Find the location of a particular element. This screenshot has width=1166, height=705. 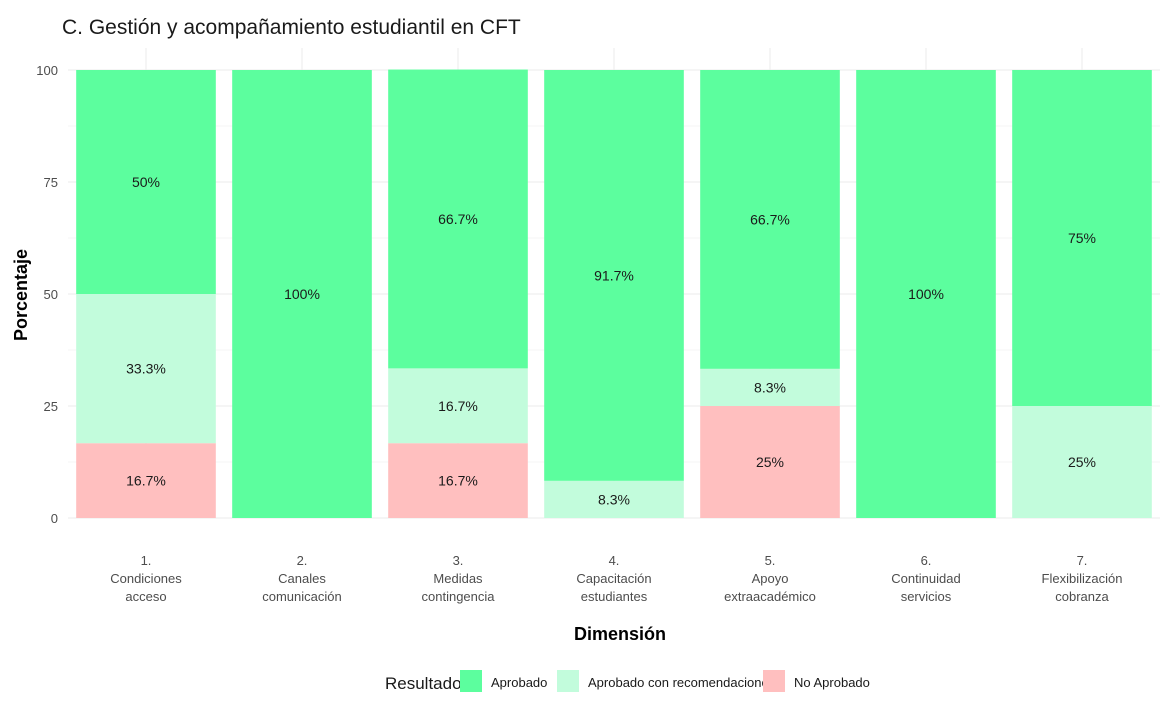

bar-value-label: 50% is located at coordinates (146, 182).